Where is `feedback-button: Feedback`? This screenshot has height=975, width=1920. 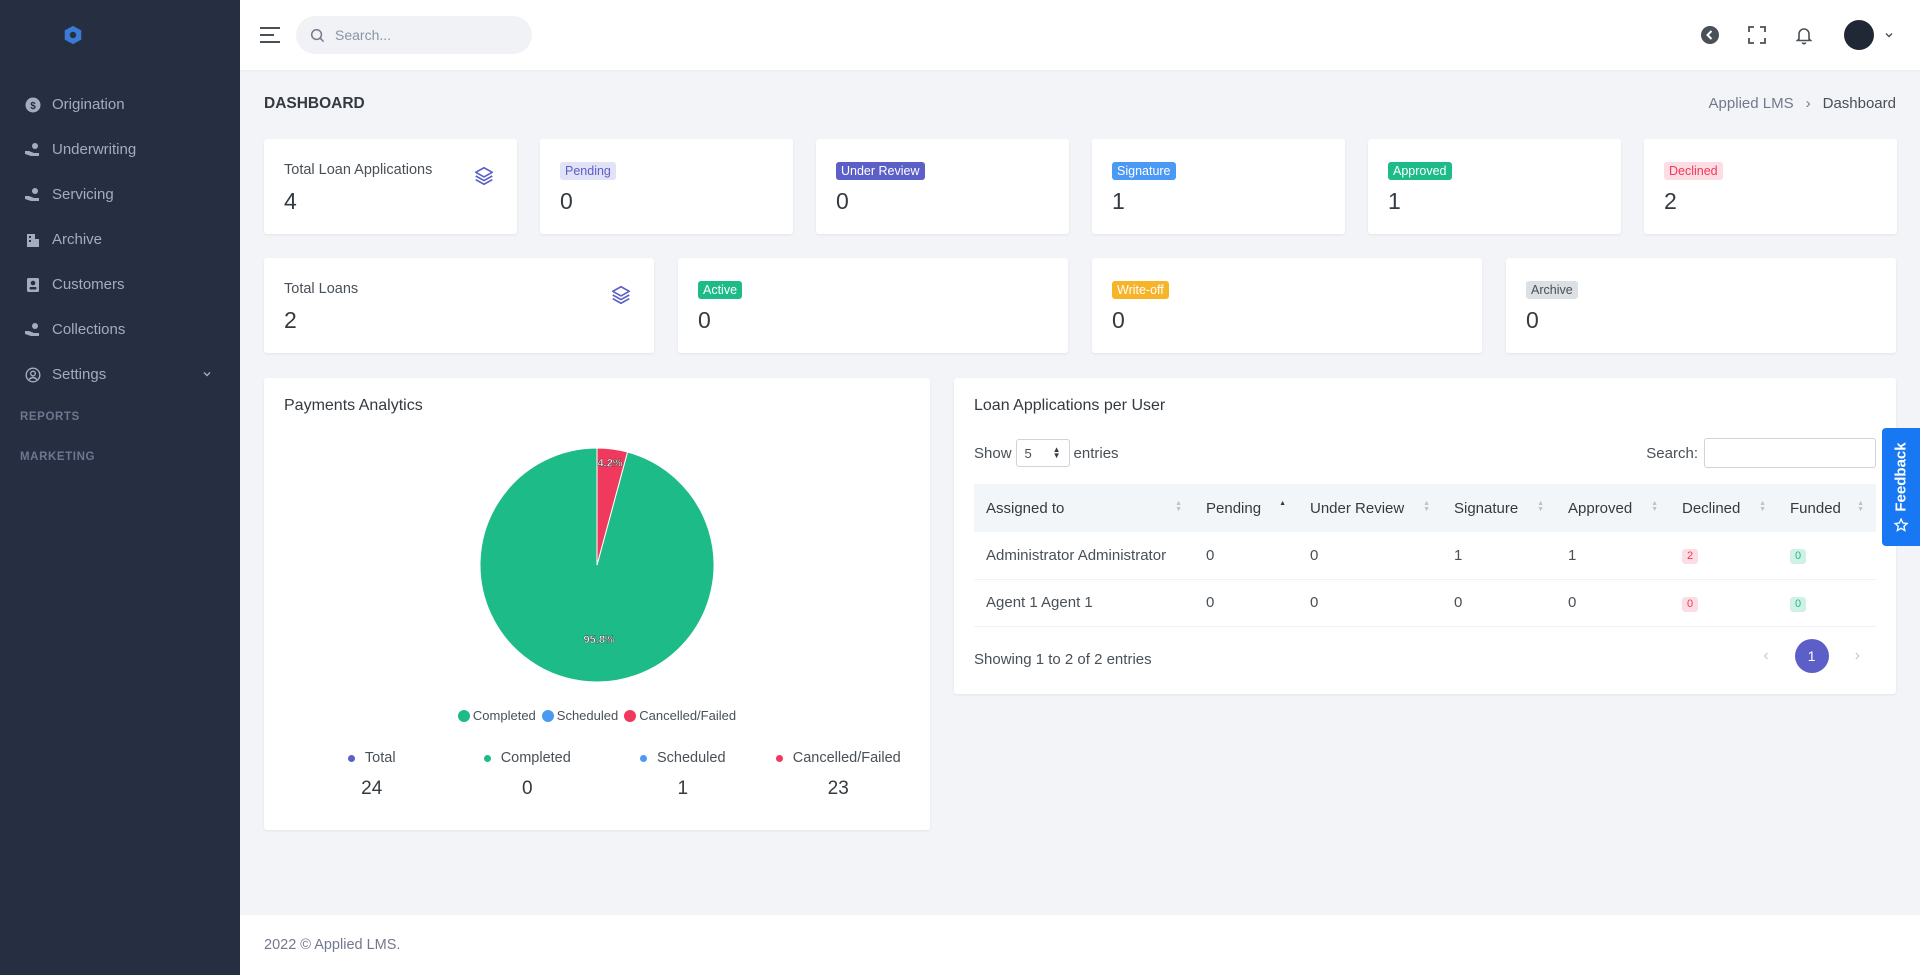
feedback-button: Feedback is located at coordinates (1901, 487).